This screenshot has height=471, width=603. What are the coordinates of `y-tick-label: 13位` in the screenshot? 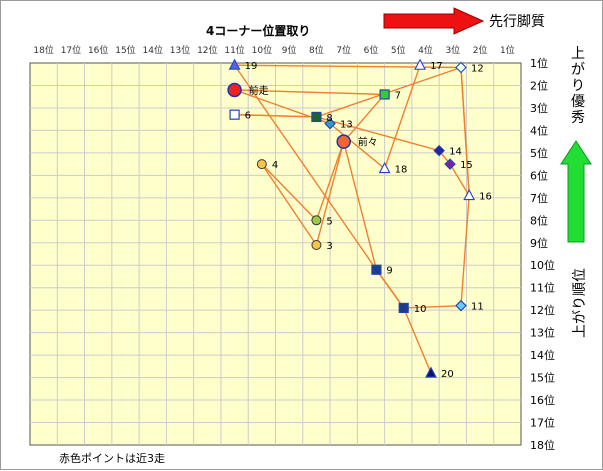 It's located at (542, 333).